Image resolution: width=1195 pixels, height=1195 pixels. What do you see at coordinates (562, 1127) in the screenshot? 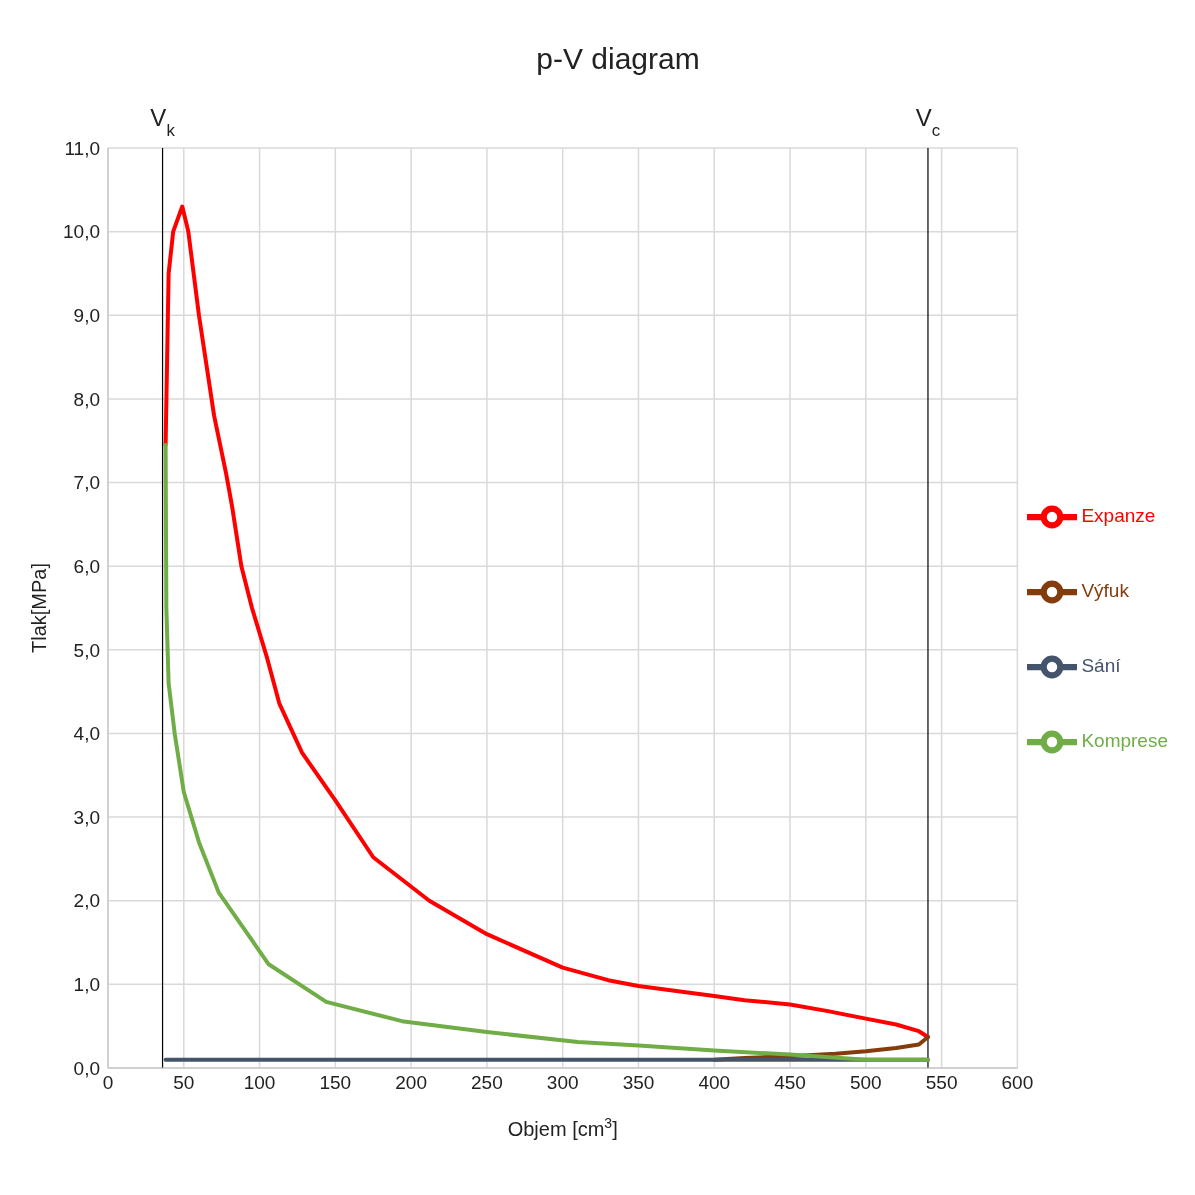
I see `x-axis-title: Objem [cm$^{3}$]` at bounding box center [562, 1127].